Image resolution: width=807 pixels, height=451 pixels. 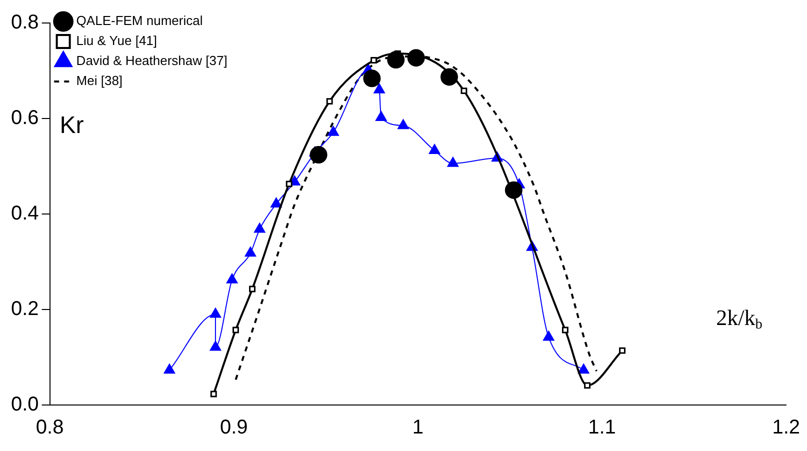 What do you see at coordinates (99, 80) in the screenshot?
I see `legend-label: Mei [38]` at bounding box center [99, 80].